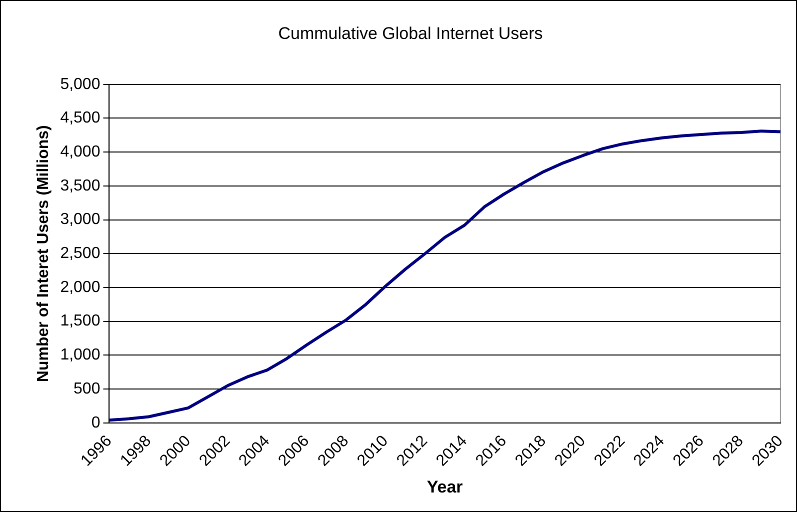  I want to click on y-tick-label: 1,000, so click(80, 355).